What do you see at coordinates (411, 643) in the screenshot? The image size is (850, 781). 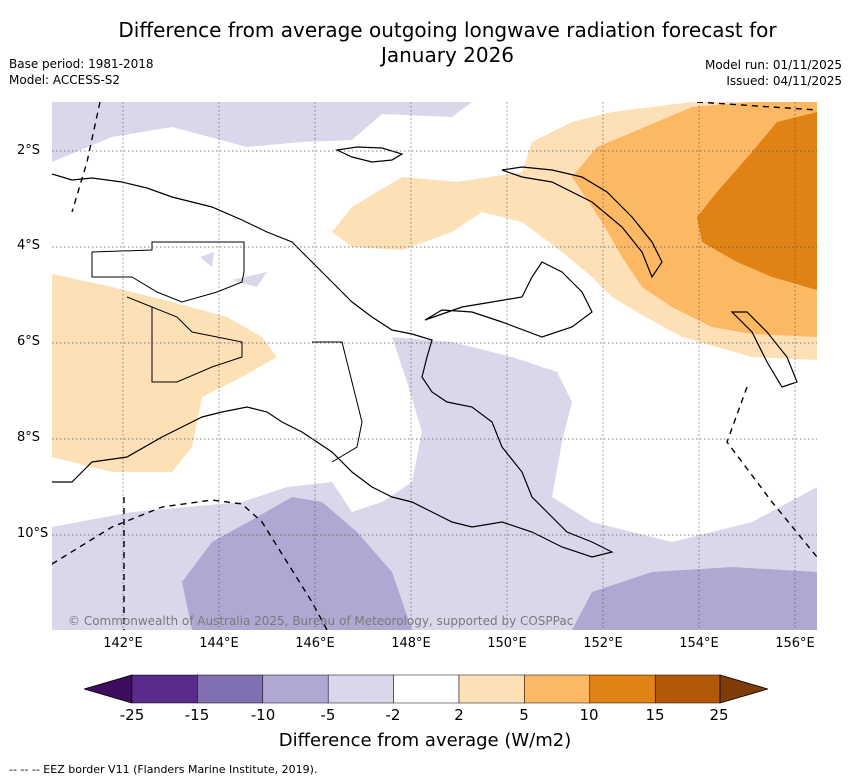 I see `lon-tick: 148°E` at bounding box center [411, 643].